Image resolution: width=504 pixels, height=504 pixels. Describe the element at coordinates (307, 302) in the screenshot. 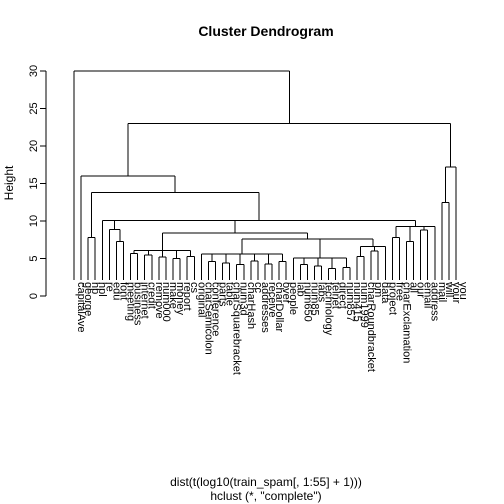

I see `leaf-label: num650` at that location.